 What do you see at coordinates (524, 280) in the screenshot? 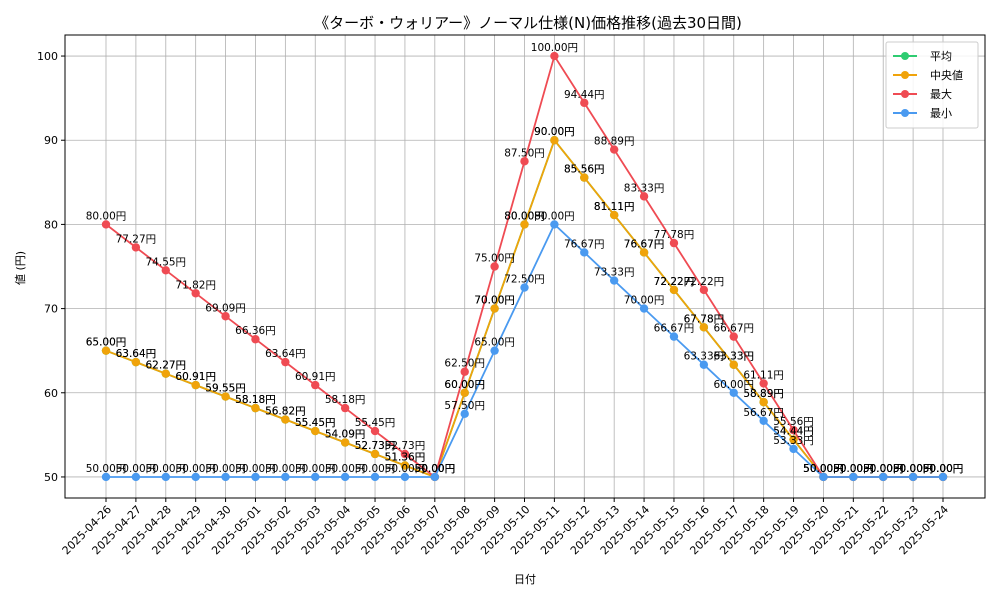
I see `data-label: 72.50円` at bounding box center [524, 280].